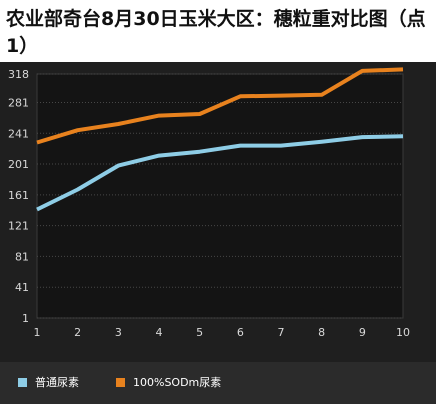 The image size is (436, 404). Describe the element at coordinates (159, 332) in the screenshot. I see `x-tick-label: 4` at that location.